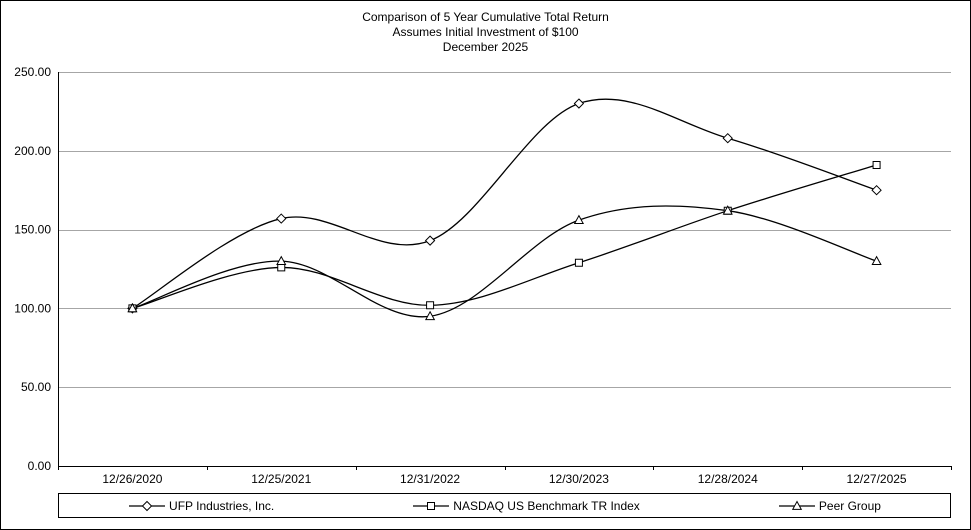 The image size is (971, 530). Describe the element at coordinates (877, 479) in the screenshot. I see `x-axis-tick-label: 12/27/2025` at that location.